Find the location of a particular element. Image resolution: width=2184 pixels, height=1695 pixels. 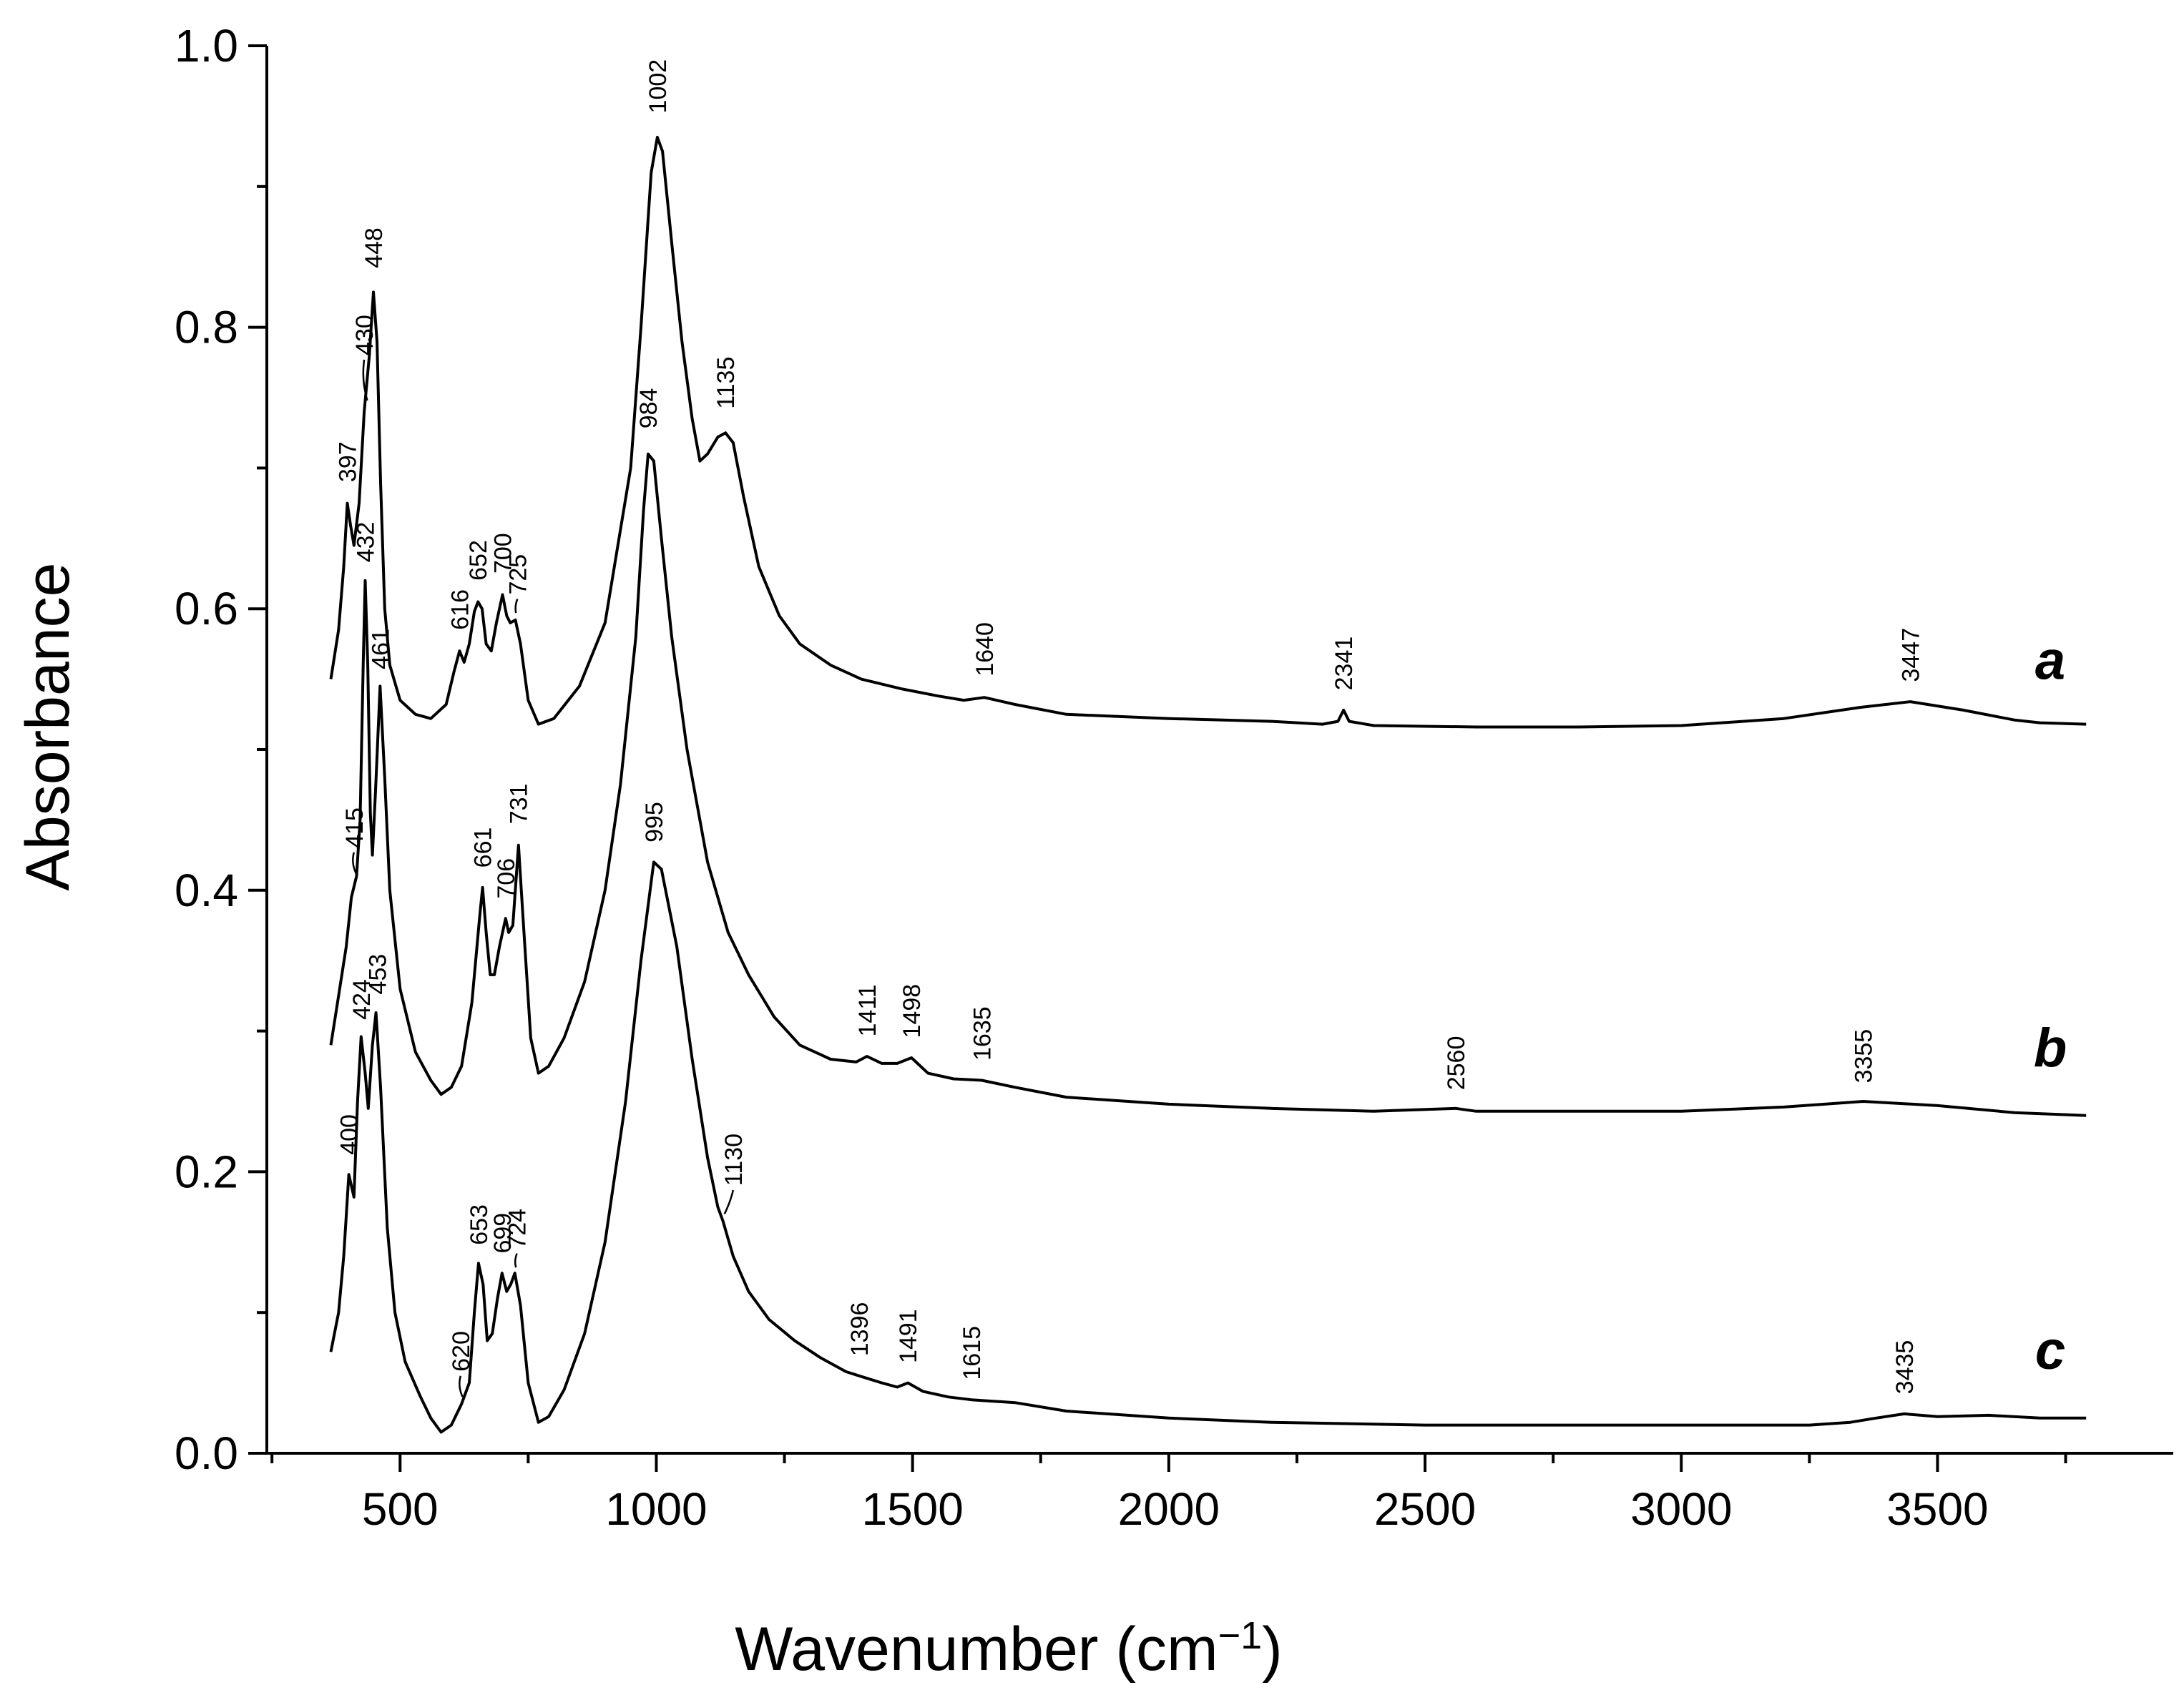

peak-label: 1130 is located at coordinates (734, 1160).